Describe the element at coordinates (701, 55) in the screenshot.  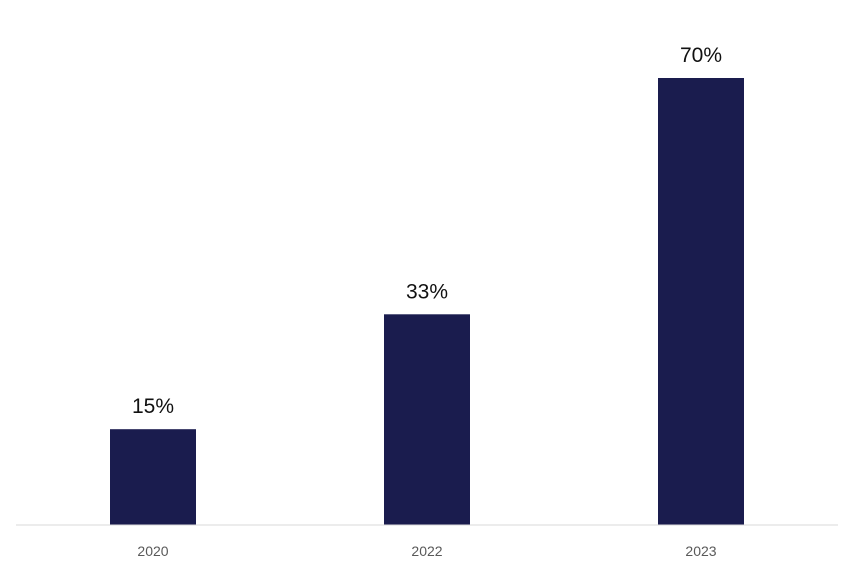
I see `data-label-2023: 70%` at that location.